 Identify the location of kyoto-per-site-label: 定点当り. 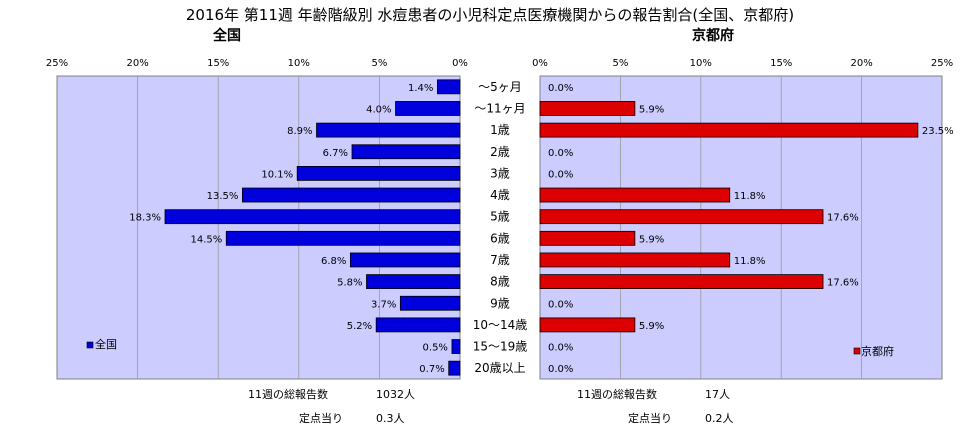
(650, 418).